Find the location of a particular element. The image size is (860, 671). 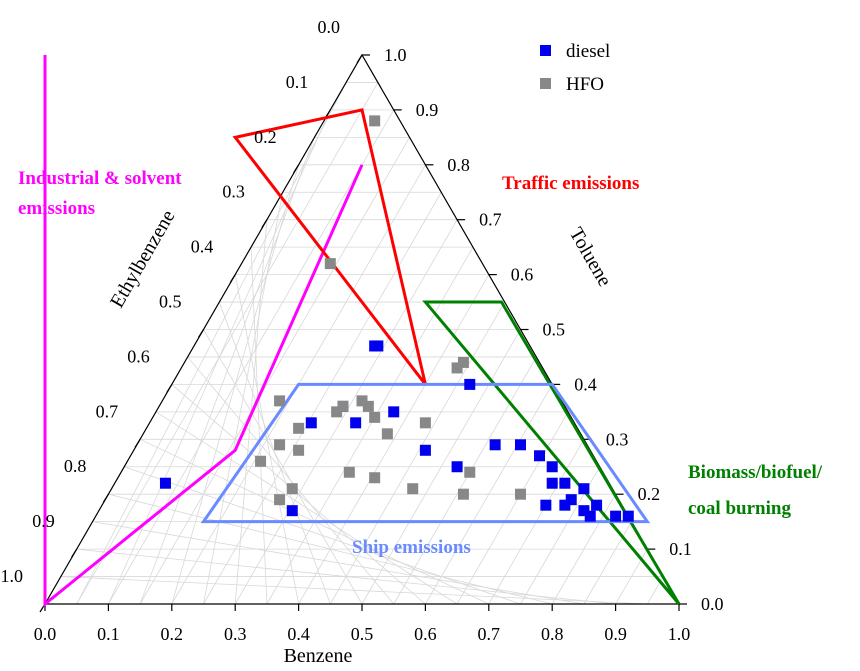

left-tick-label: 0.0 is located at coordinates (329, 27).